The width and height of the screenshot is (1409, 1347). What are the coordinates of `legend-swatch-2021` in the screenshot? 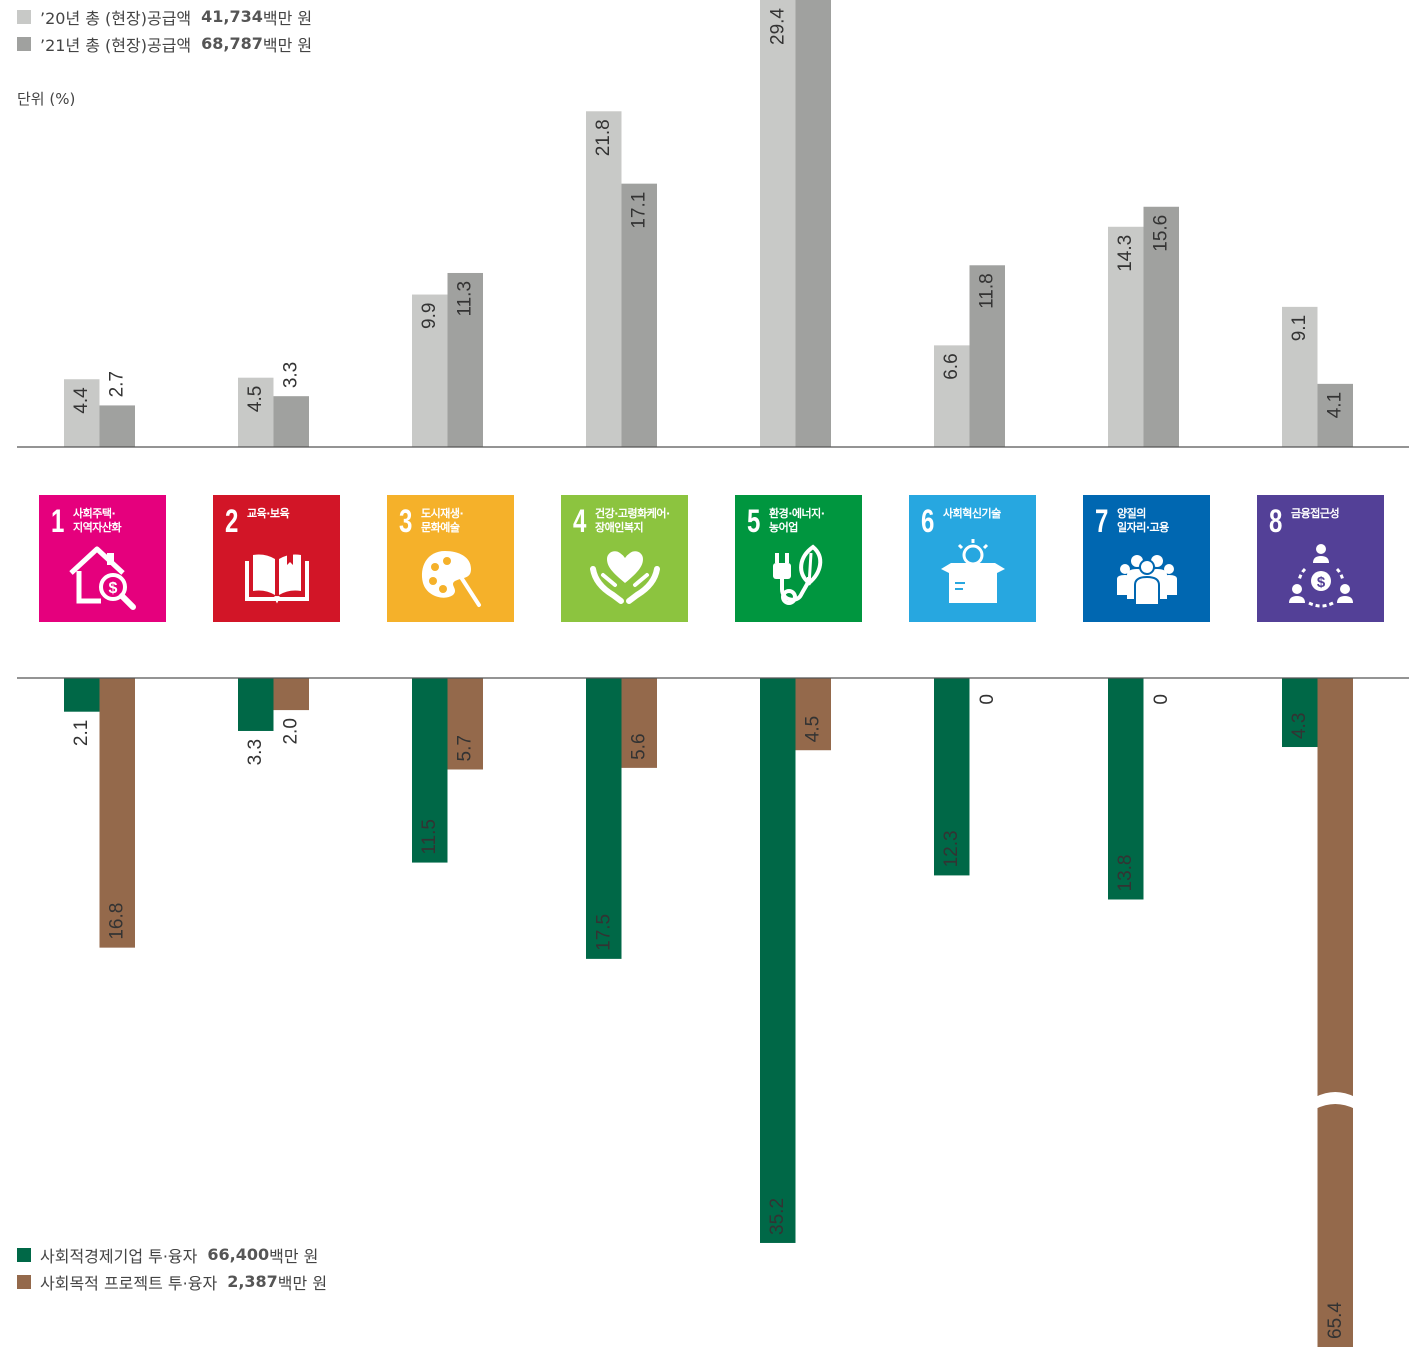 It's located at (24, 43).